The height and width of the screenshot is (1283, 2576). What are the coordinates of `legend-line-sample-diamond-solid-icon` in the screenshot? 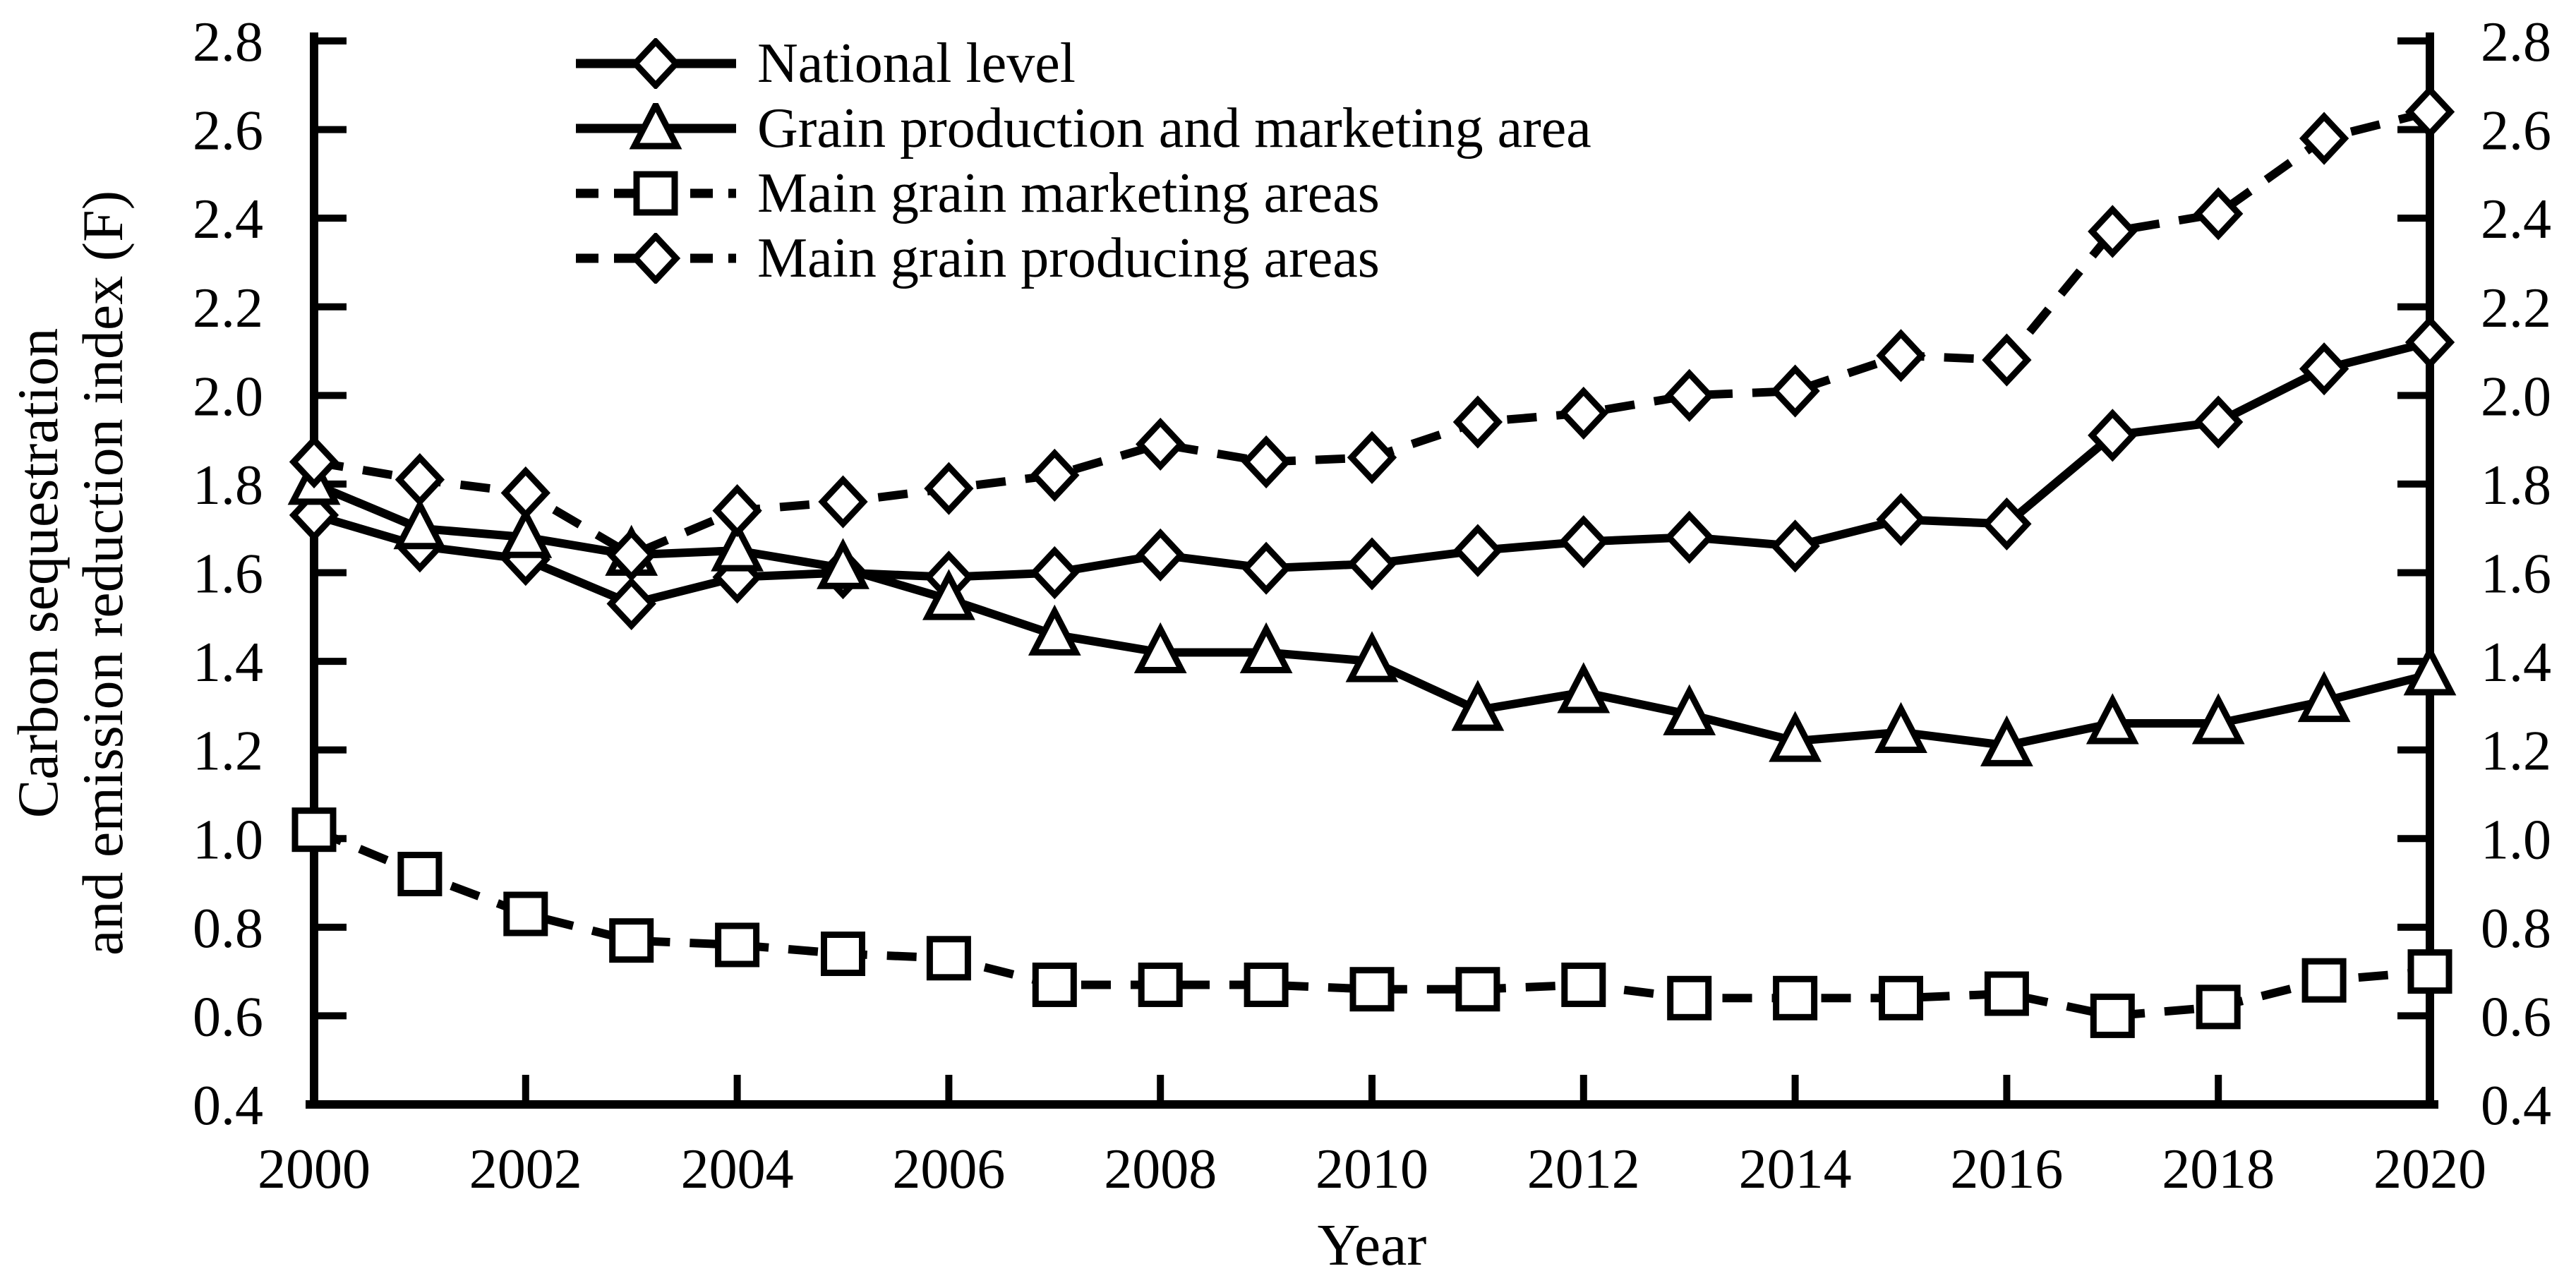 It's located at (656, 63).